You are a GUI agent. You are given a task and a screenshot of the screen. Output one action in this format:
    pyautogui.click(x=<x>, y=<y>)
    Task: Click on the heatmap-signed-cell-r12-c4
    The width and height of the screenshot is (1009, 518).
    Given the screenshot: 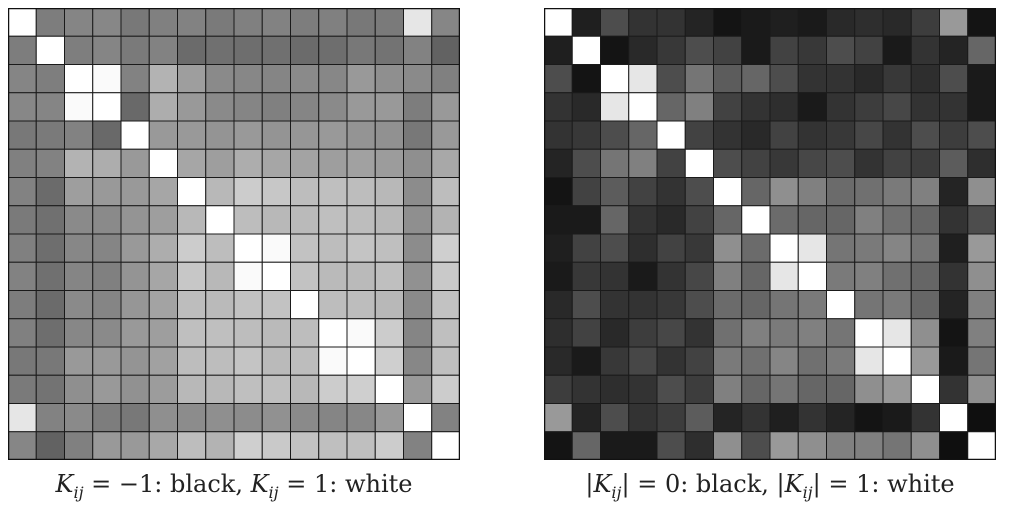 What is the action you would take?
    pyautogui.click(x=135, y=361)
    